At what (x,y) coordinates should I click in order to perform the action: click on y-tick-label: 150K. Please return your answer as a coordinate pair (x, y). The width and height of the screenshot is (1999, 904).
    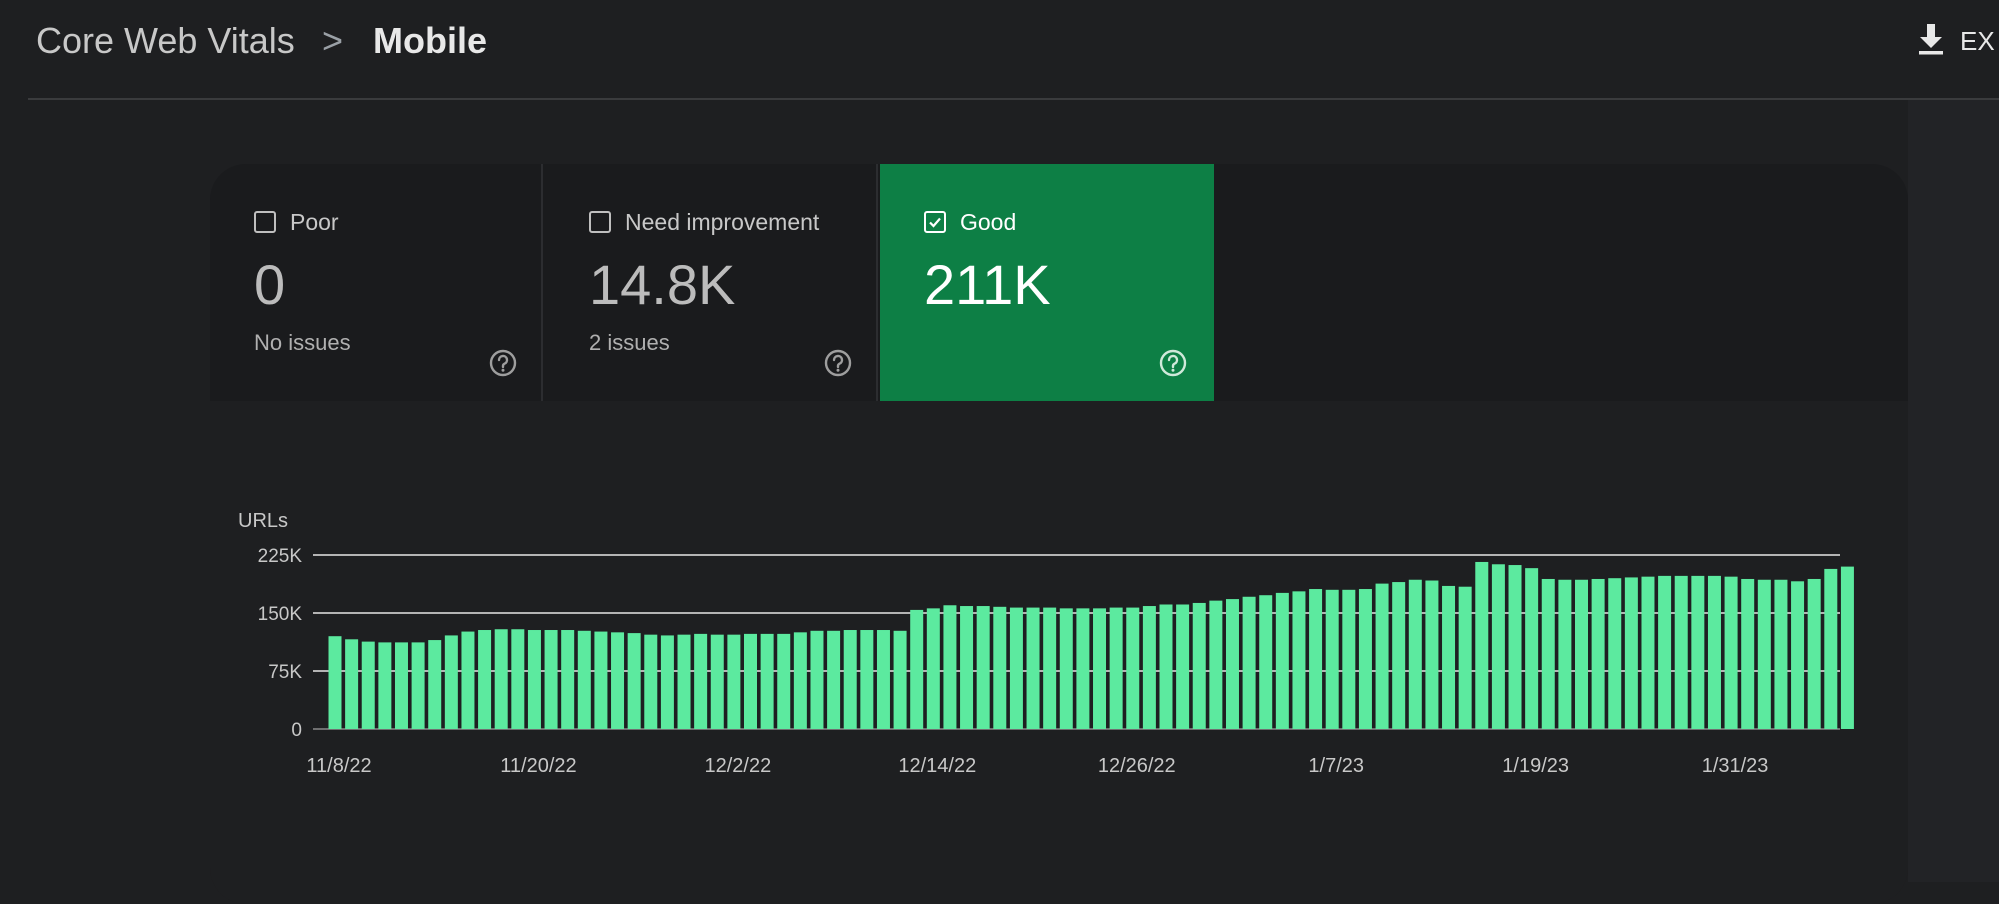
    Looking at the image, I should click on (280, 614).